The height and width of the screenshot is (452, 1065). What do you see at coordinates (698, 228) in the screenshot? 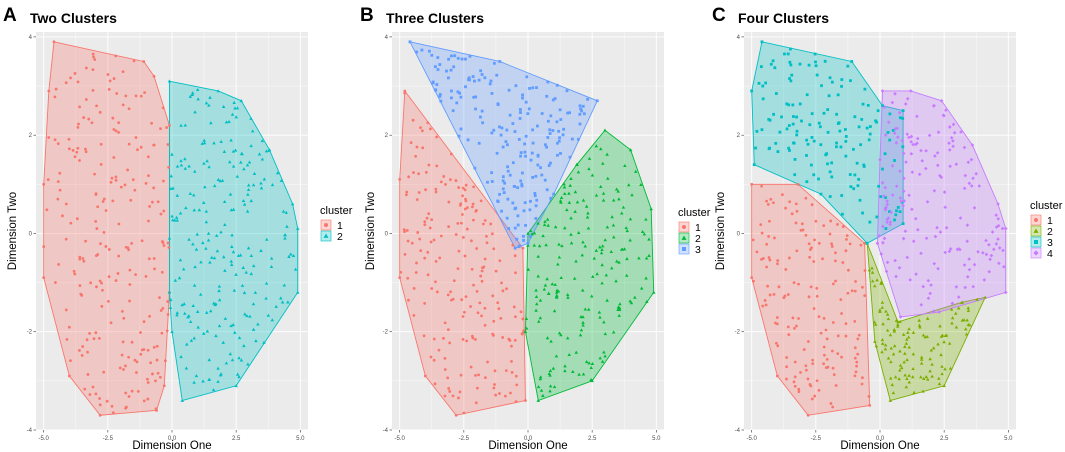
I see `legend-label: 1` at bounding box center [698, 228].